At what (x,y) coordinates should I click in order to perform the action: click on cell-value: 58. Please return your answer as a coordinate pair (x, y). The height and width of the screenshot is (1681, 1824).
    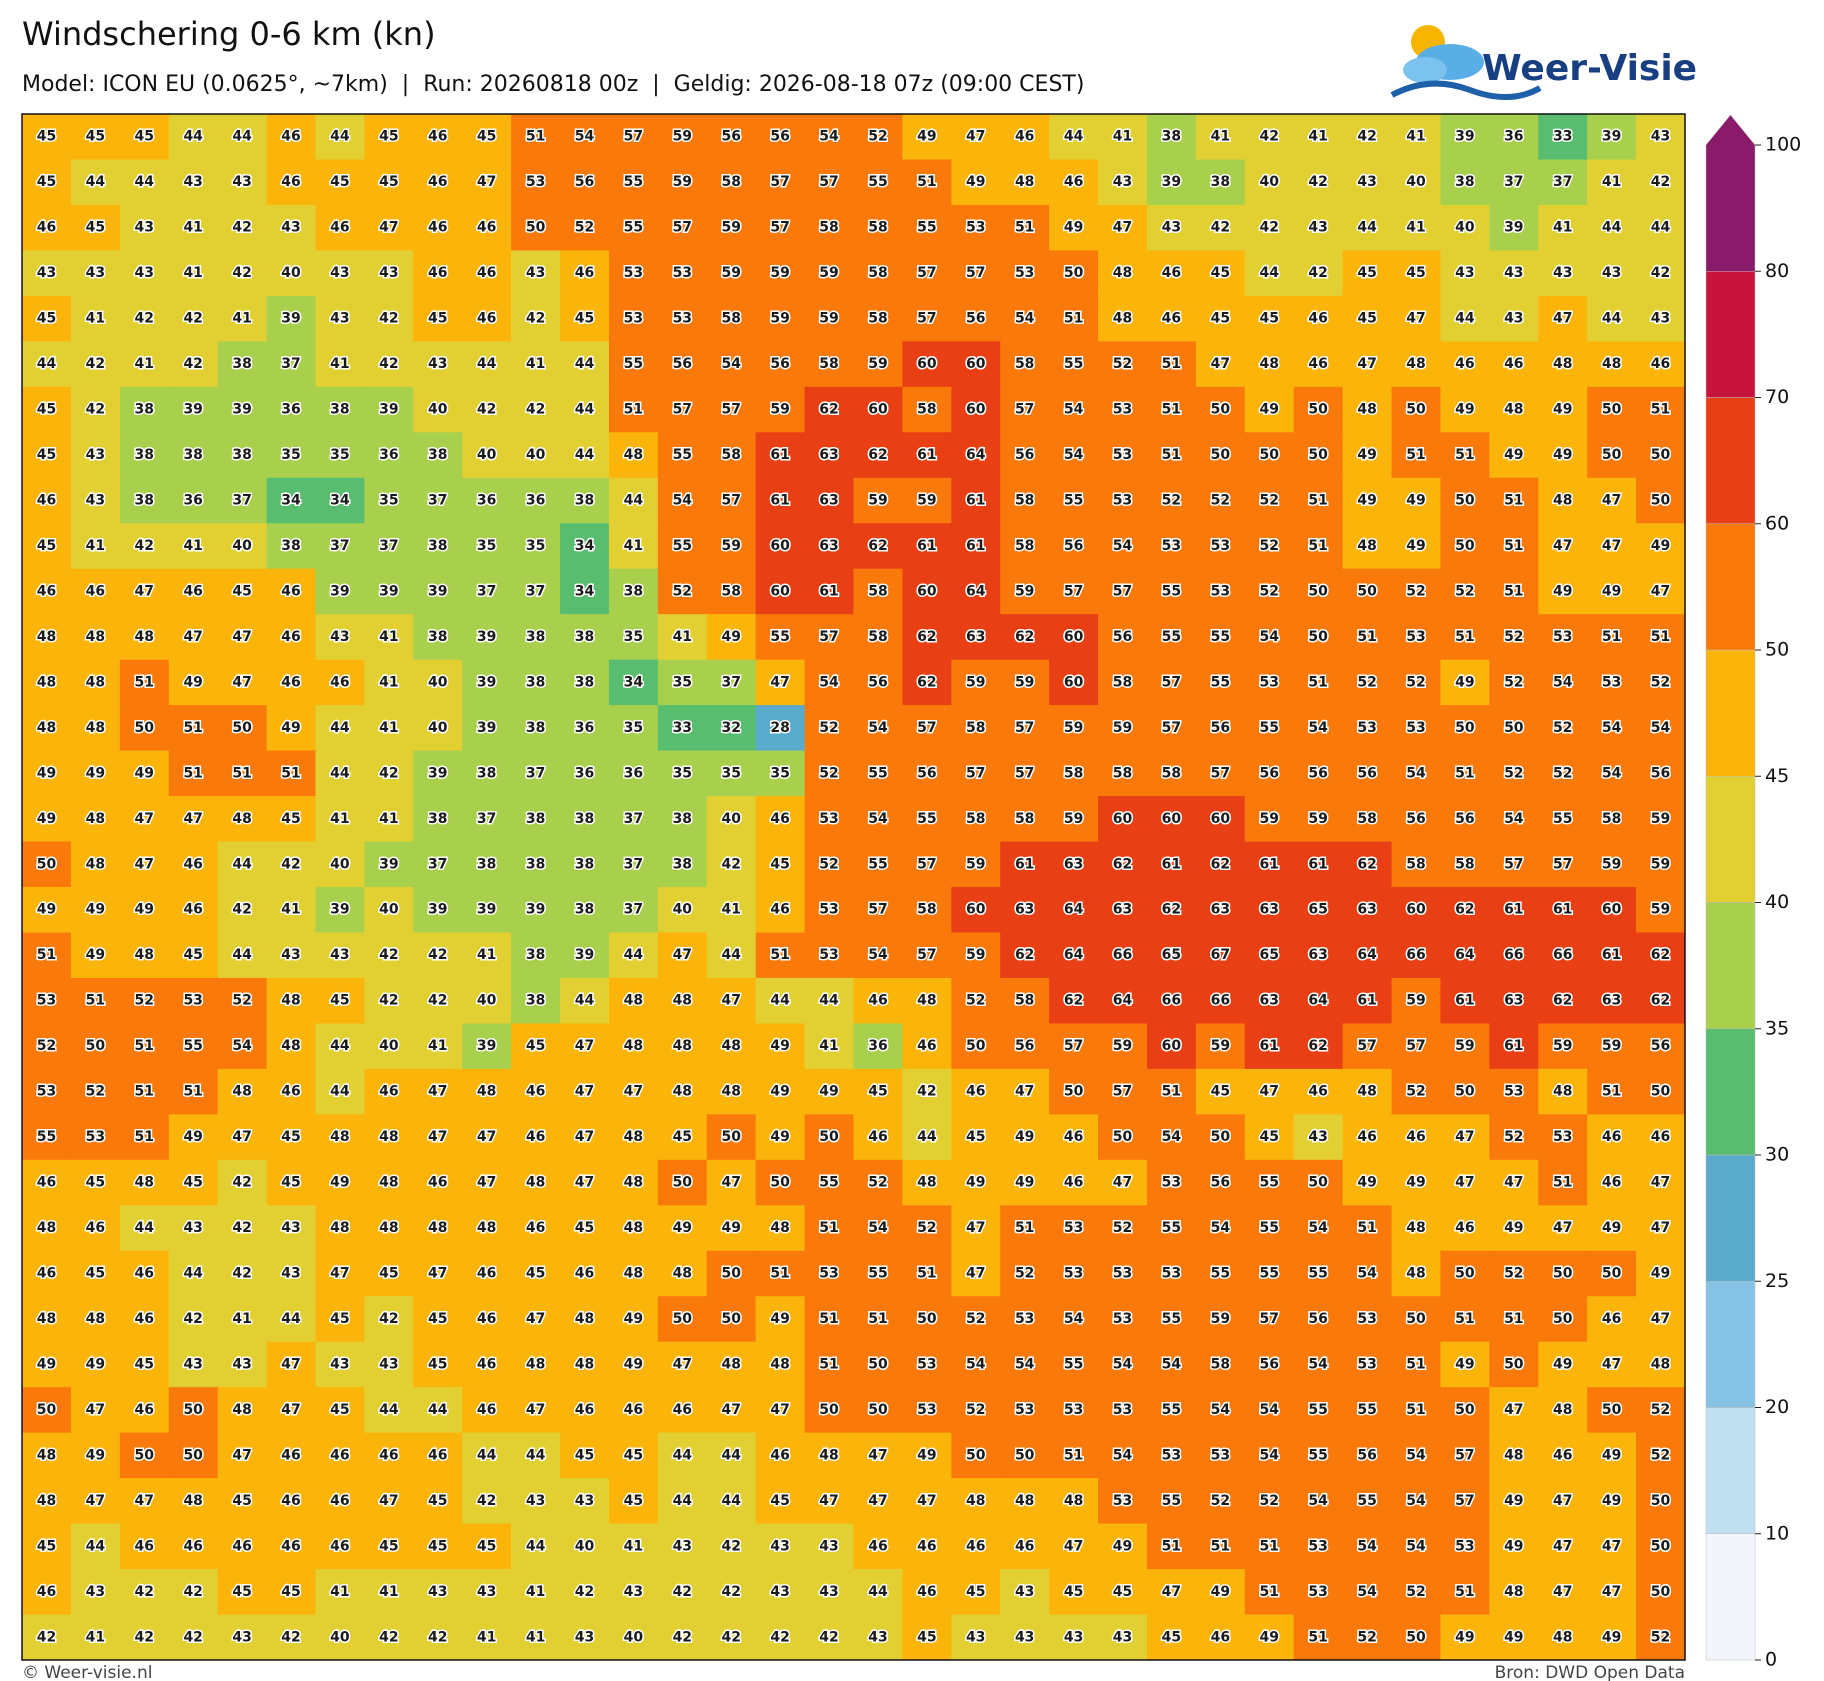
    Looking at the image, I should click on (1415, 864).